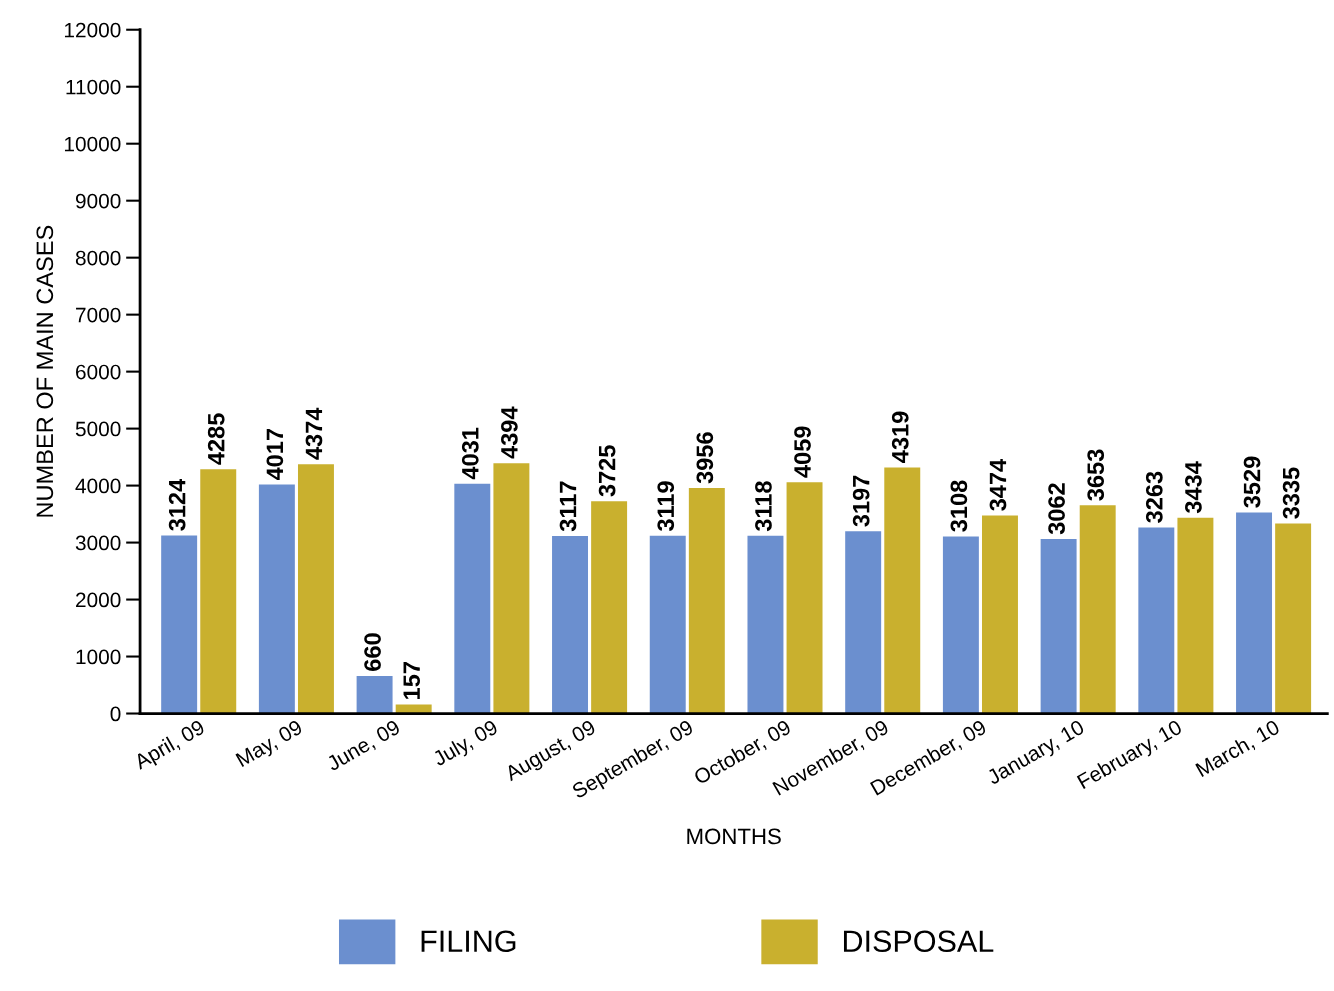  What do you see at coordinates (918, 941) in the screenshot?
I see `legend-label: DISPOSAL` at bounding box center [918, 941].